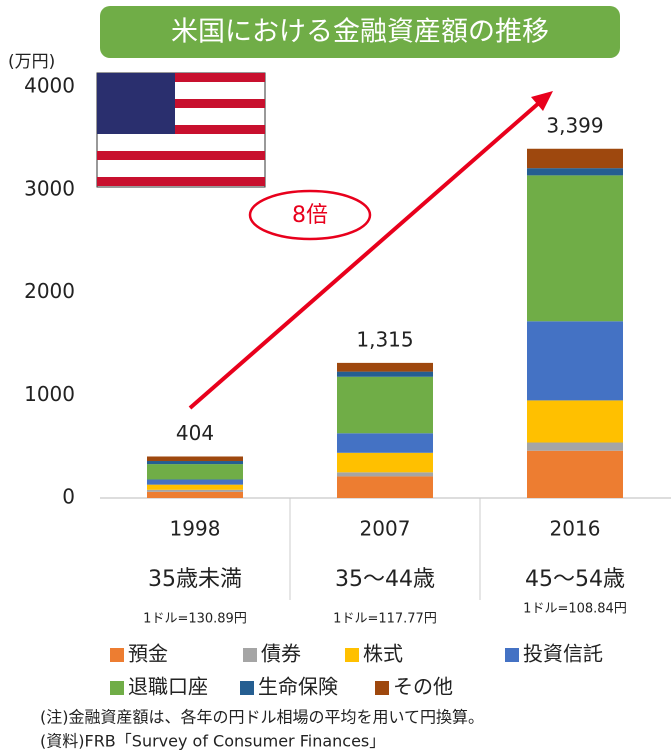 This screenshot has height=751, width=671. Describe the element at coordinates (575, 609) in the screenshot. I see `exchange-rate: 1ドル=108.84円` at that location.